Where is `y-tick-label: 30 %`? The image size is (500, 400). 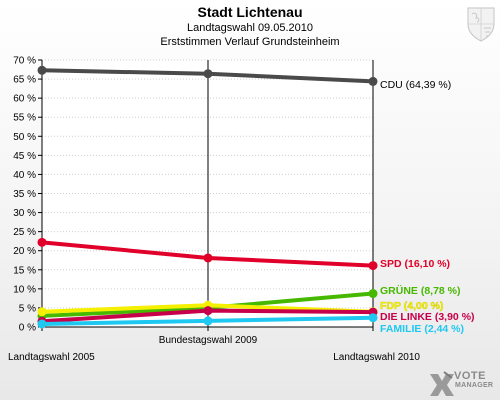 y-tick-label: 30 % is located at coordinates (24, 213).